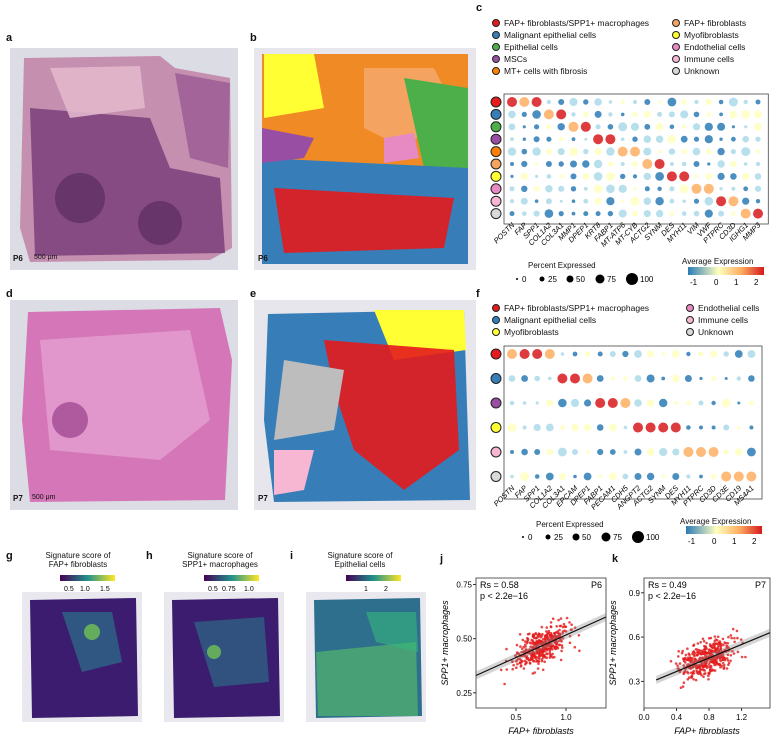  I want to click on legend-label: Myofibroblasts, so click(711, 35).